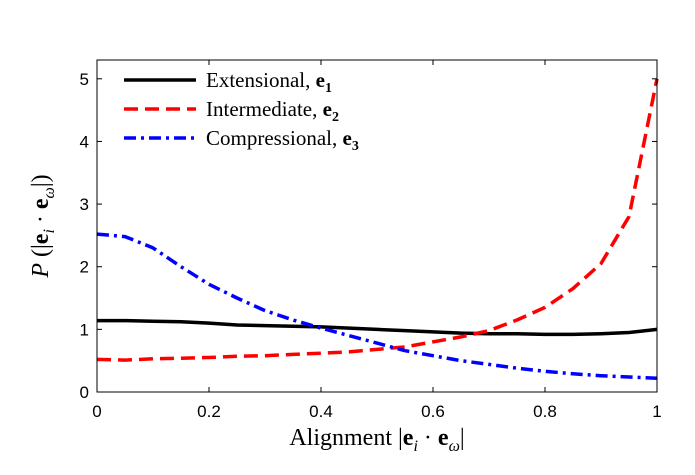 Image resolution: width=695 pixels, height=475 pixels. I want to click on x-tick-label: 0, so click(96, 411).